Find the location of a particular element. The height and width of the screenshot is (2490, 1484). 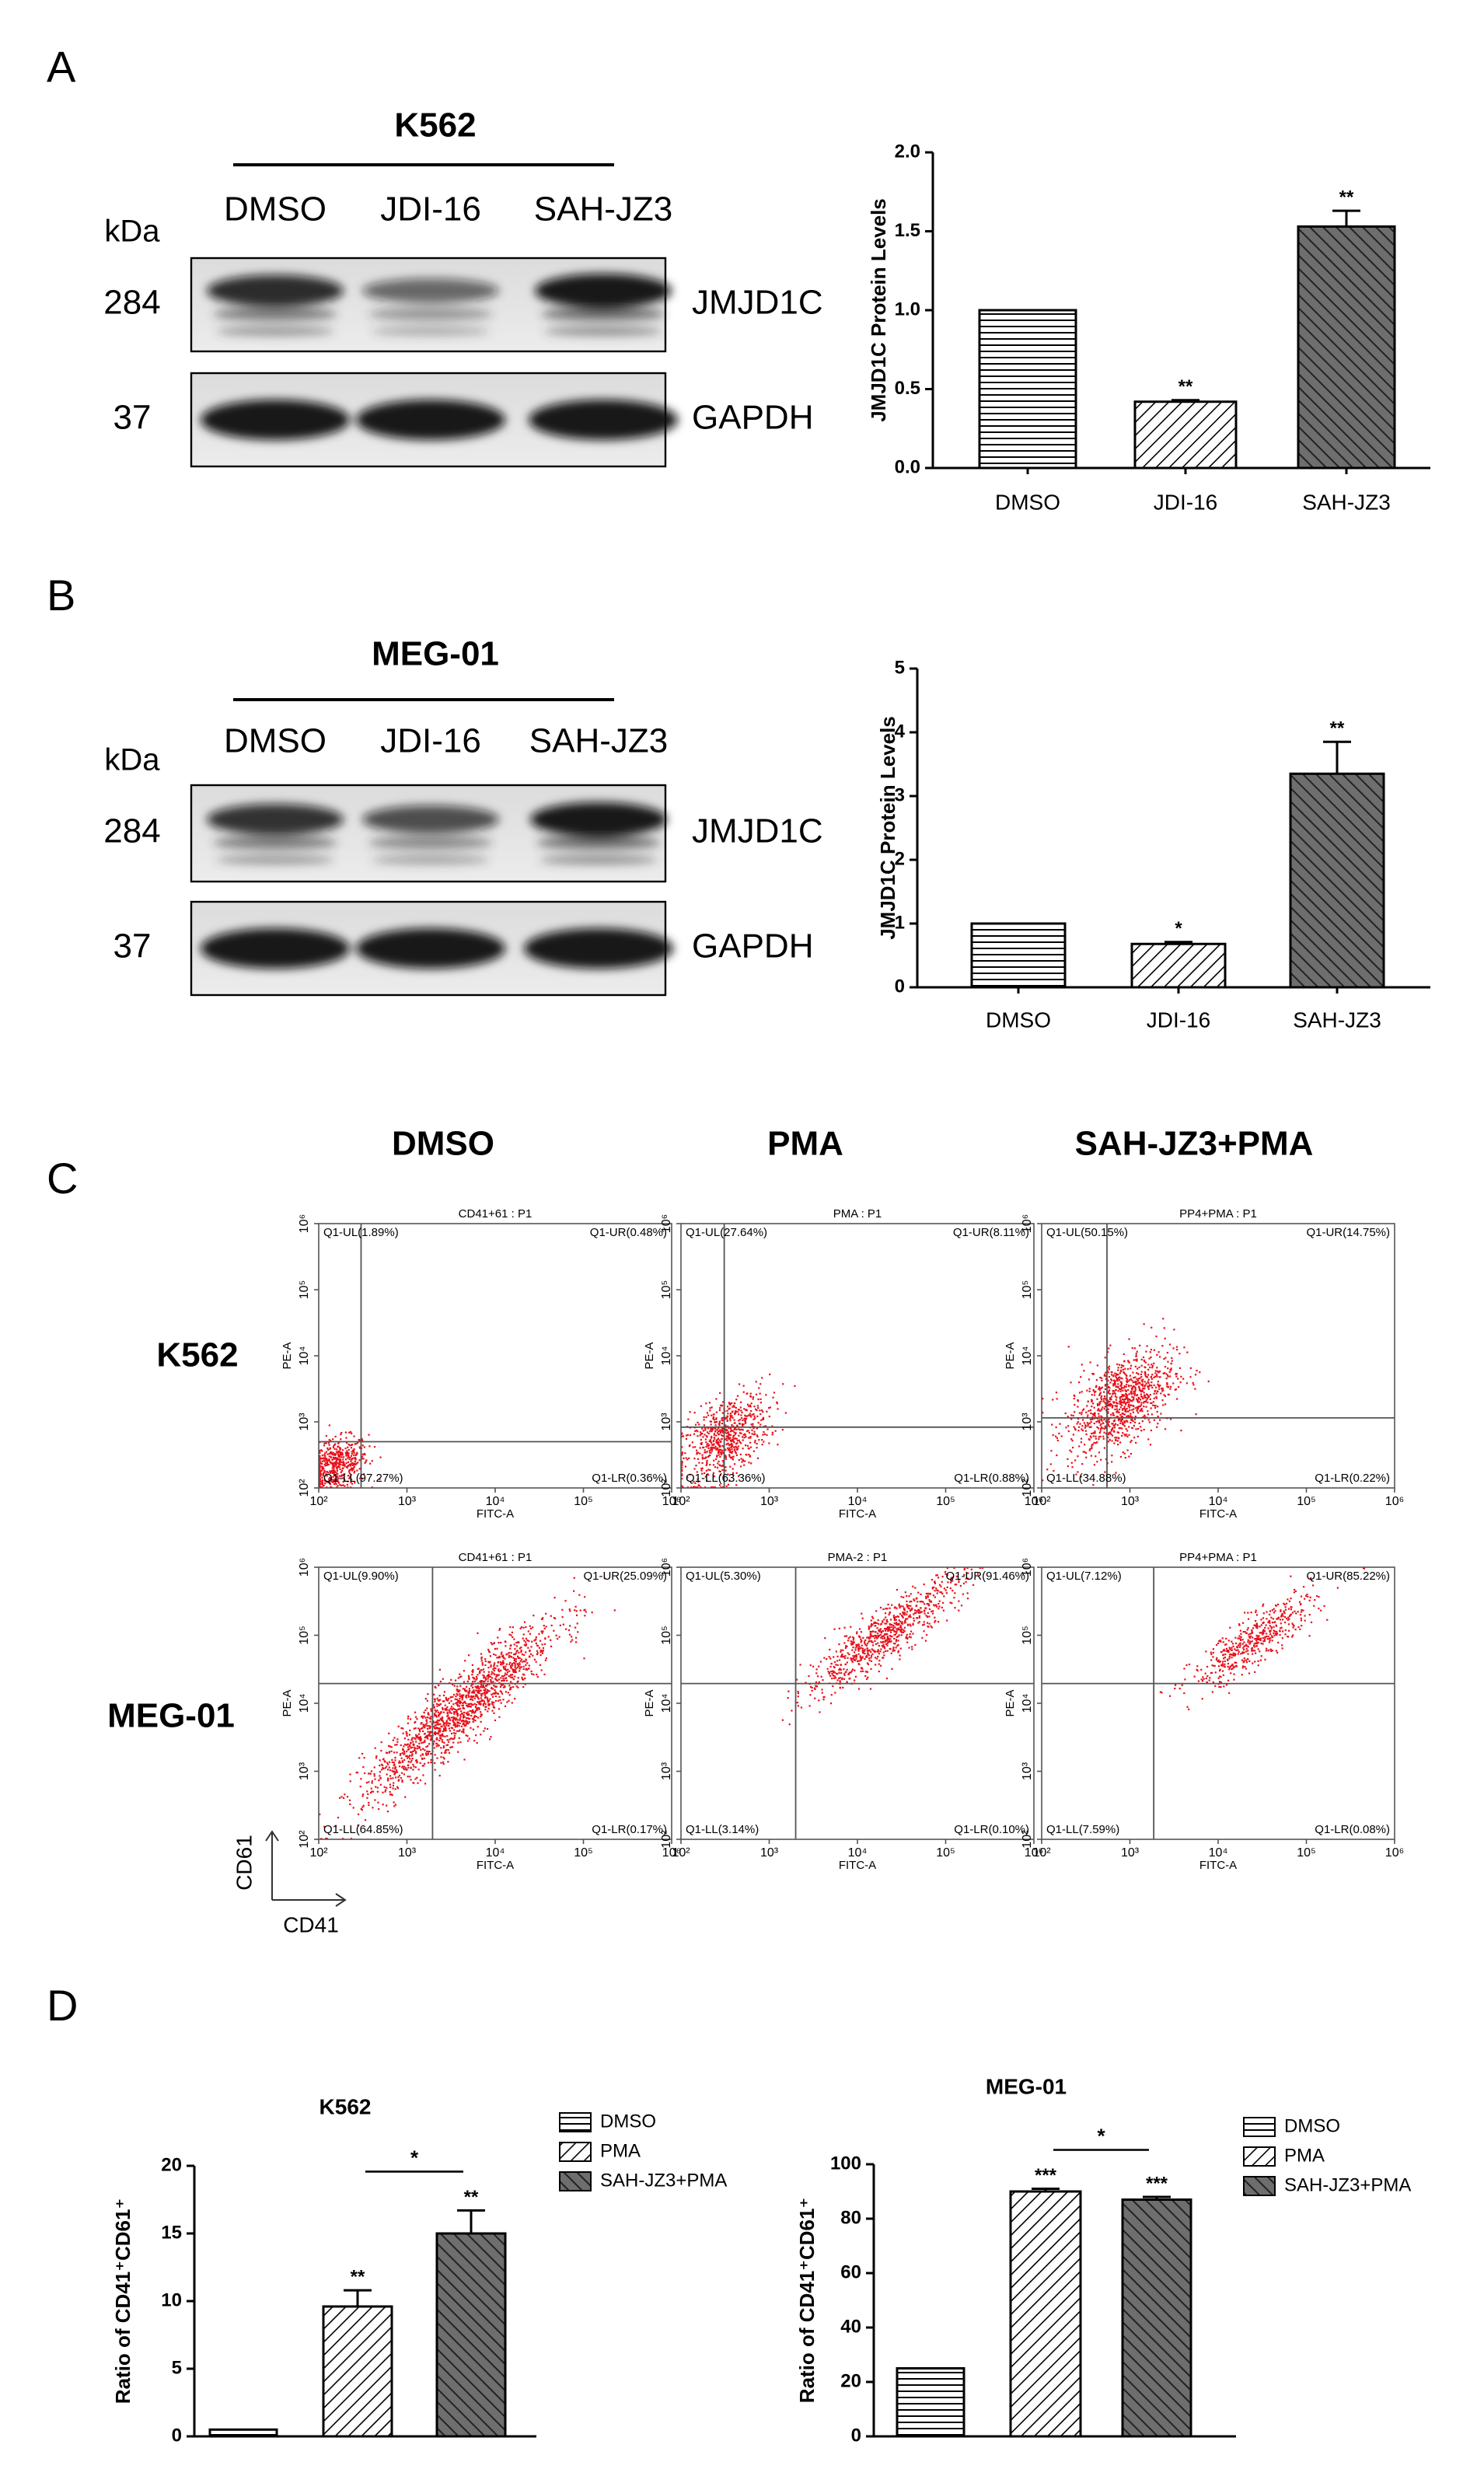

y-tick-label: 10³ is located at coordinates (666, 1422).